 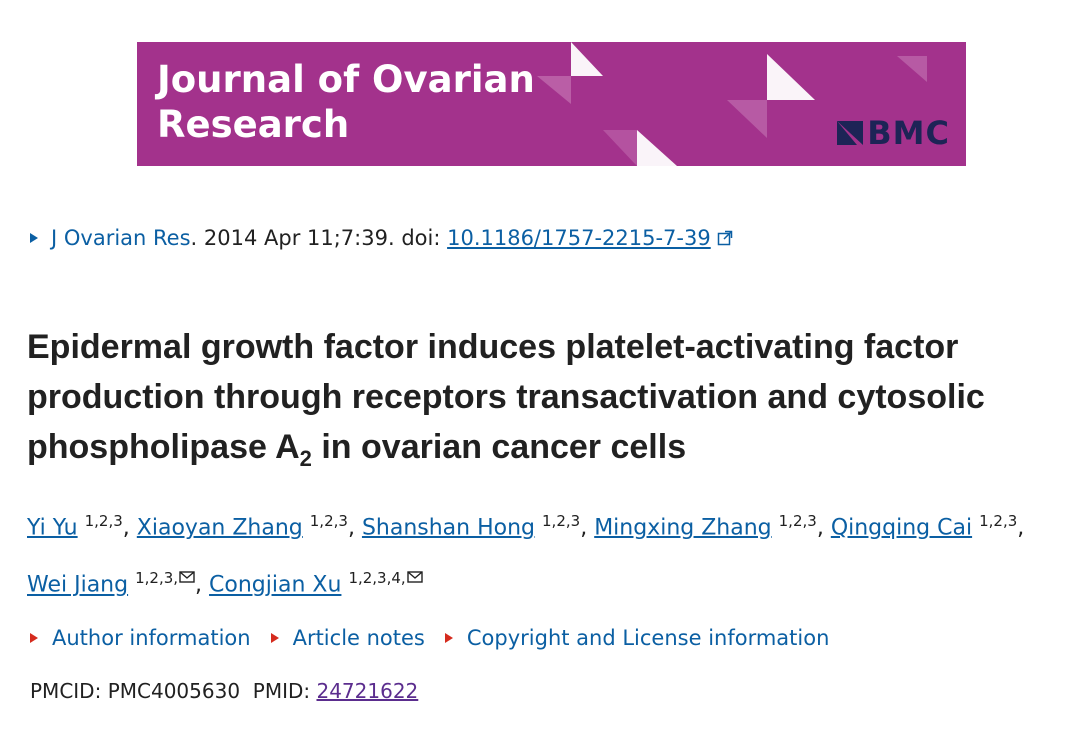 What do you see at coordinates (121, 238) in the screenshot?
I see `journal-link: J Ovarian Res` at bounding box center [121, 238].